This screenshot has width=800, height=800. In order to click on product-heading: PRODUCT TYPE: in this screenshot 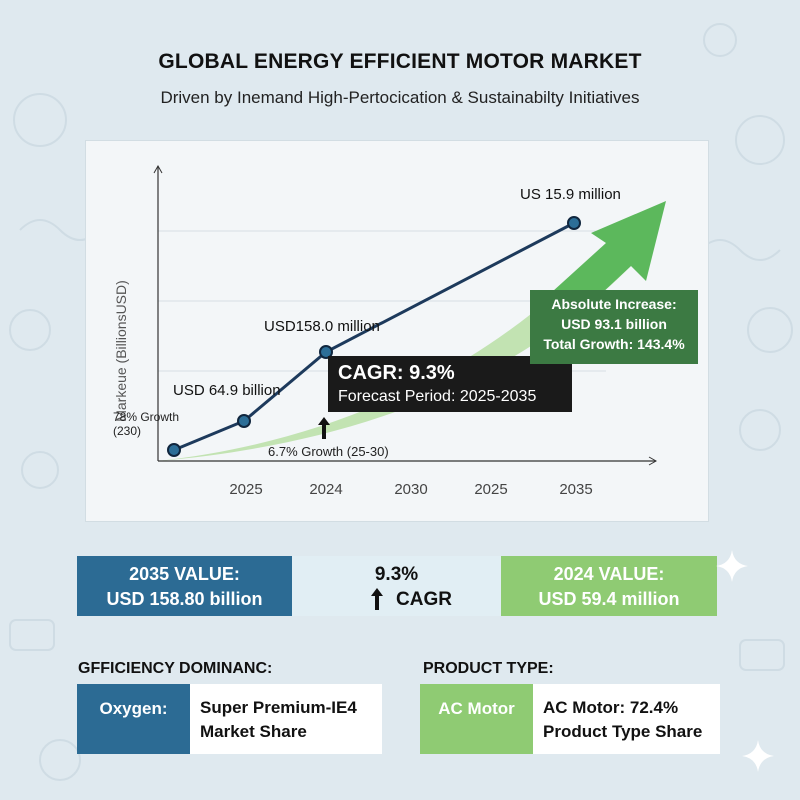, I will do `click(488, 668)`.